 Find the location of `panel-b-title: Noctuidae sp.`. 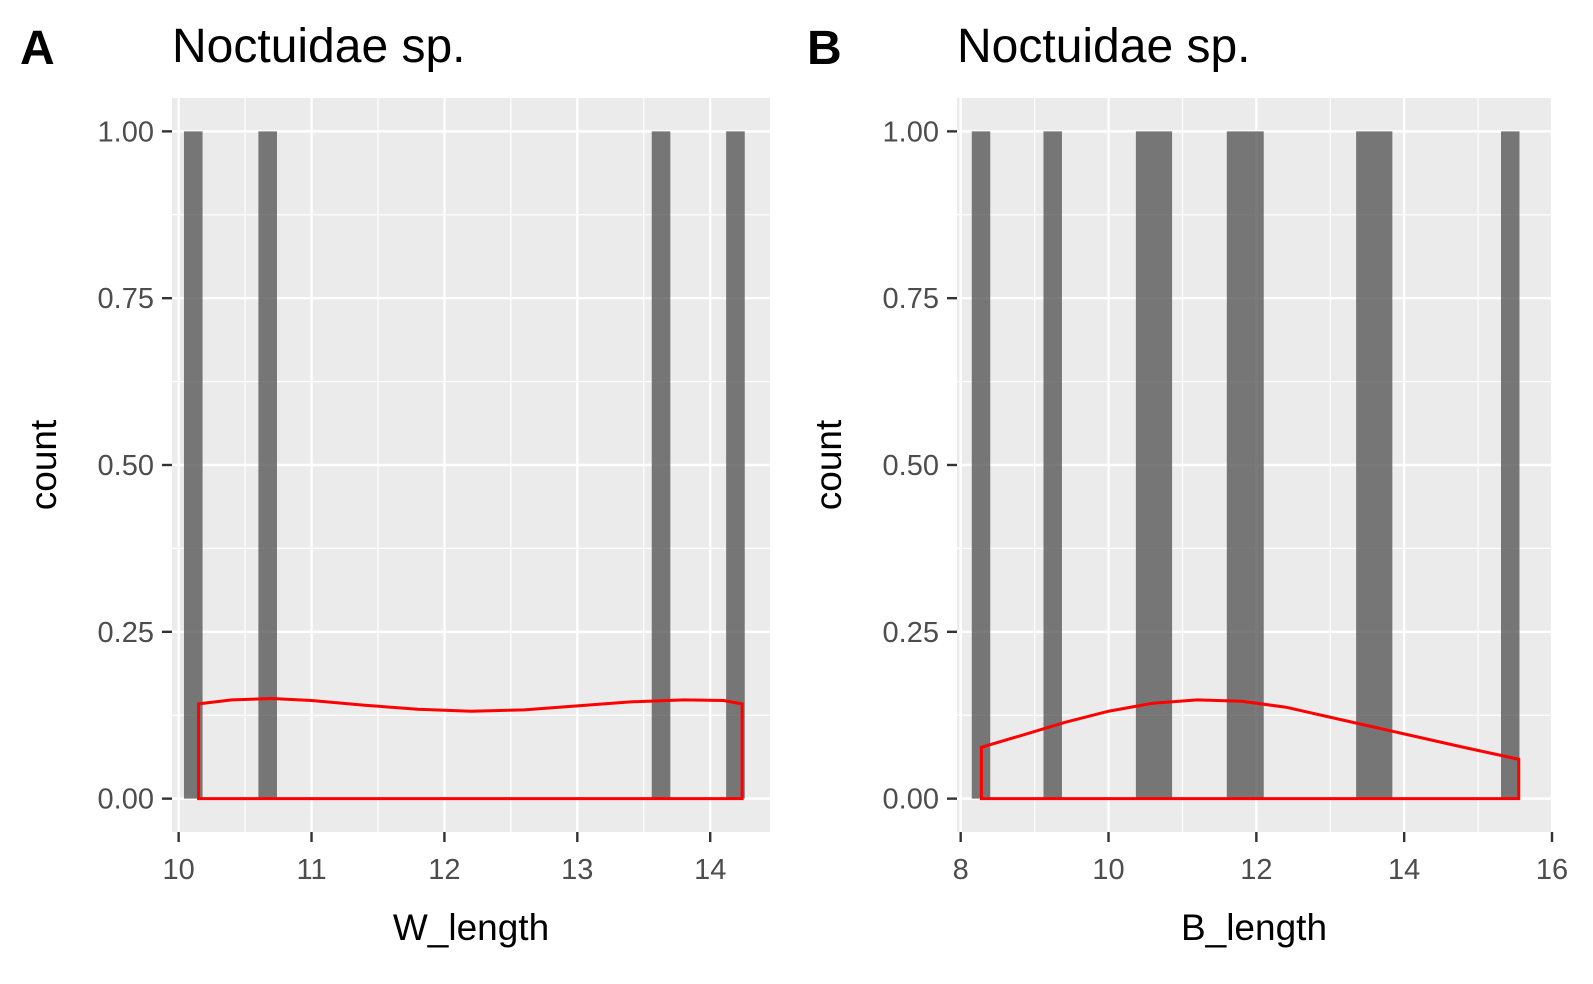

panel-b-title: Noctuidae sp. is located at coordinates (1104, 46).